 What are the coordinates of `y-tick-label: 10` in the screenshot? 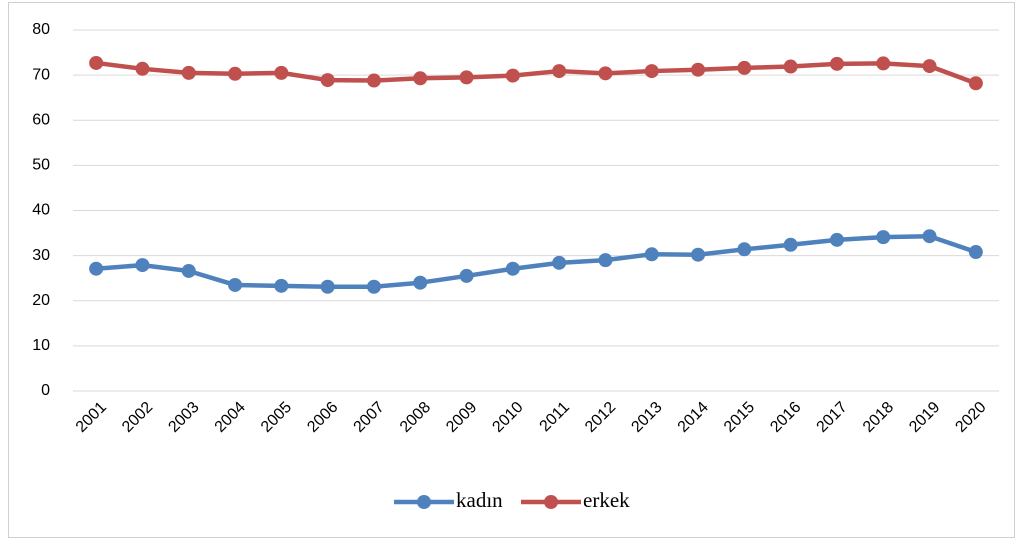 It's located at (41, 345).